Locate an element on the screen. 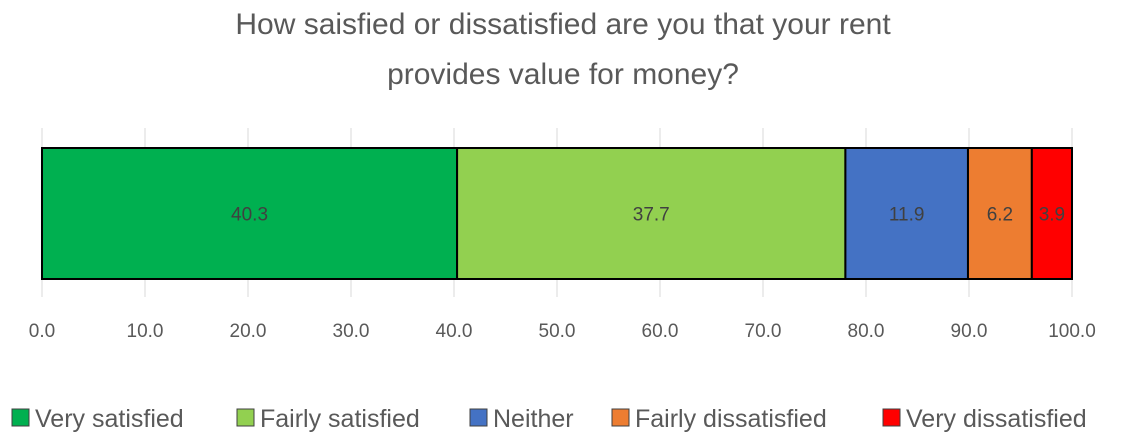  x-tick-label: 100.0 is located at coordinates (1072, 331).